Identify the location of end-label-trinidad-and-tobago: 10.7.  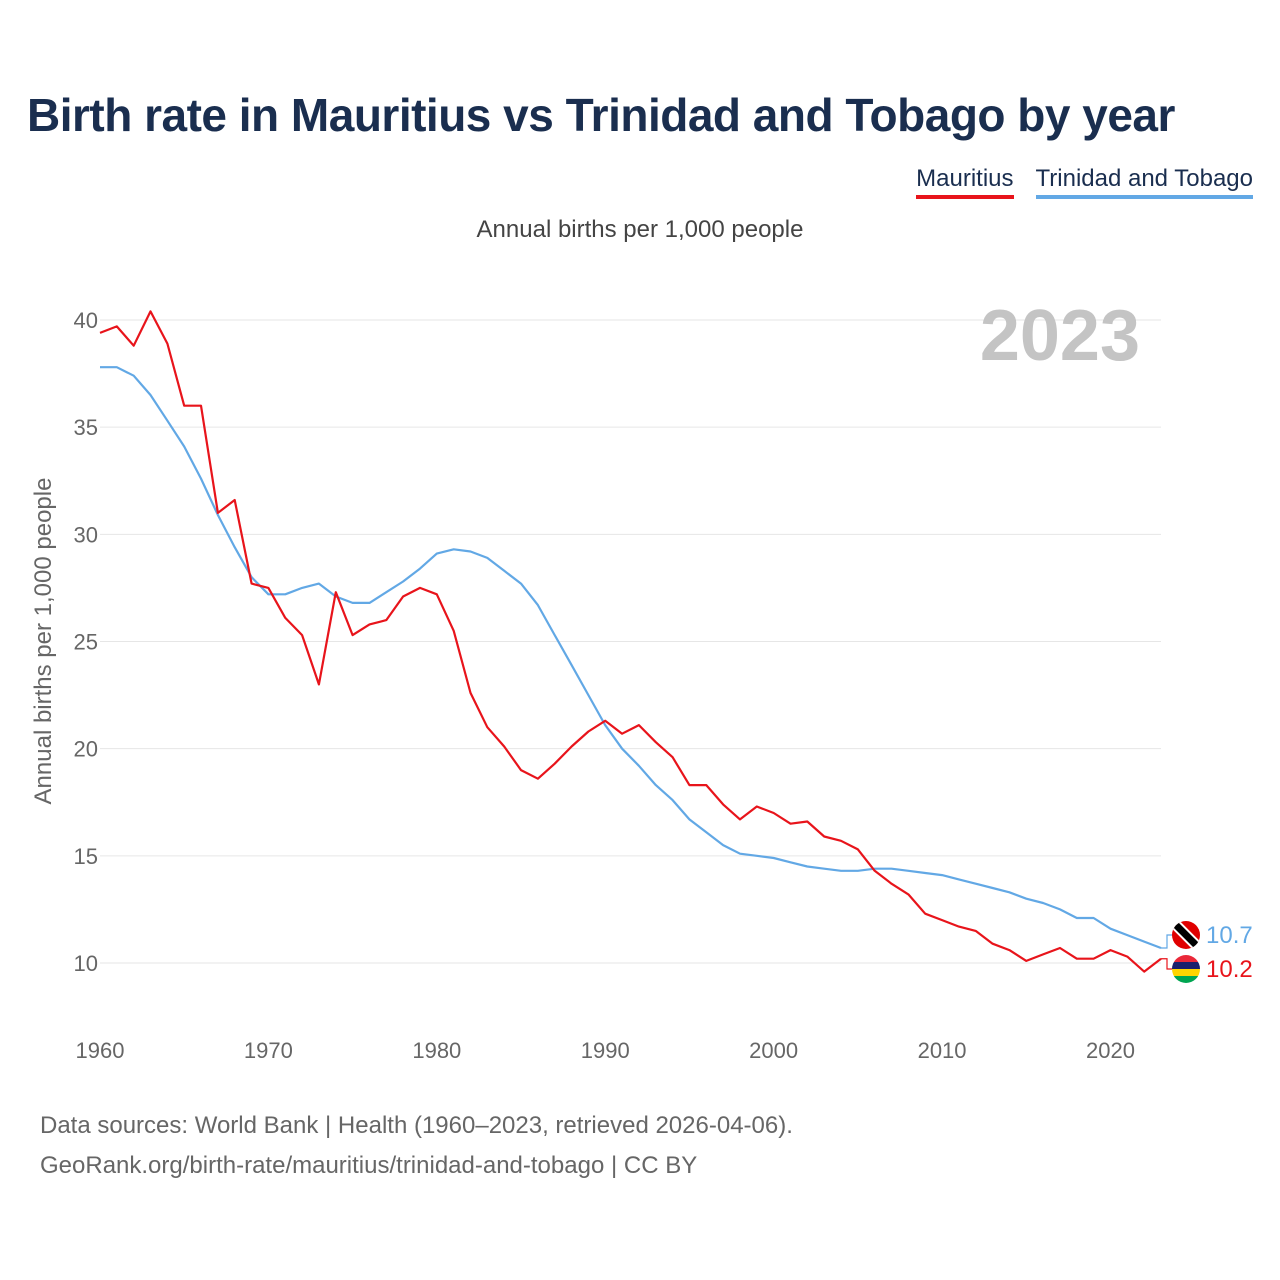
(1229, 935).